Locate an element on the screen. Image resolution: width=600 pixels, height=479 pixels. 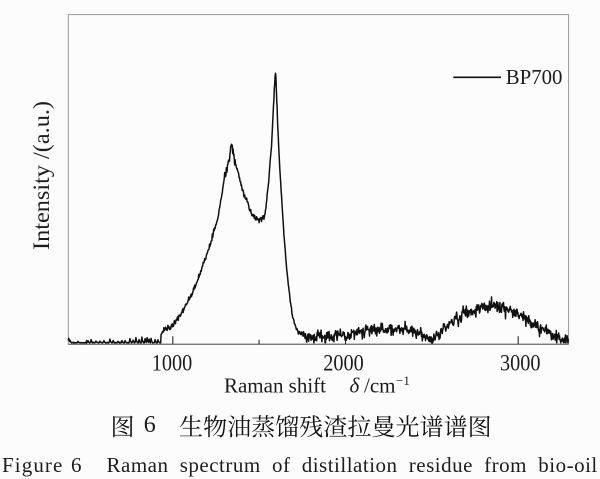
svg-text: 1000 is located at coordinates (172, 363).